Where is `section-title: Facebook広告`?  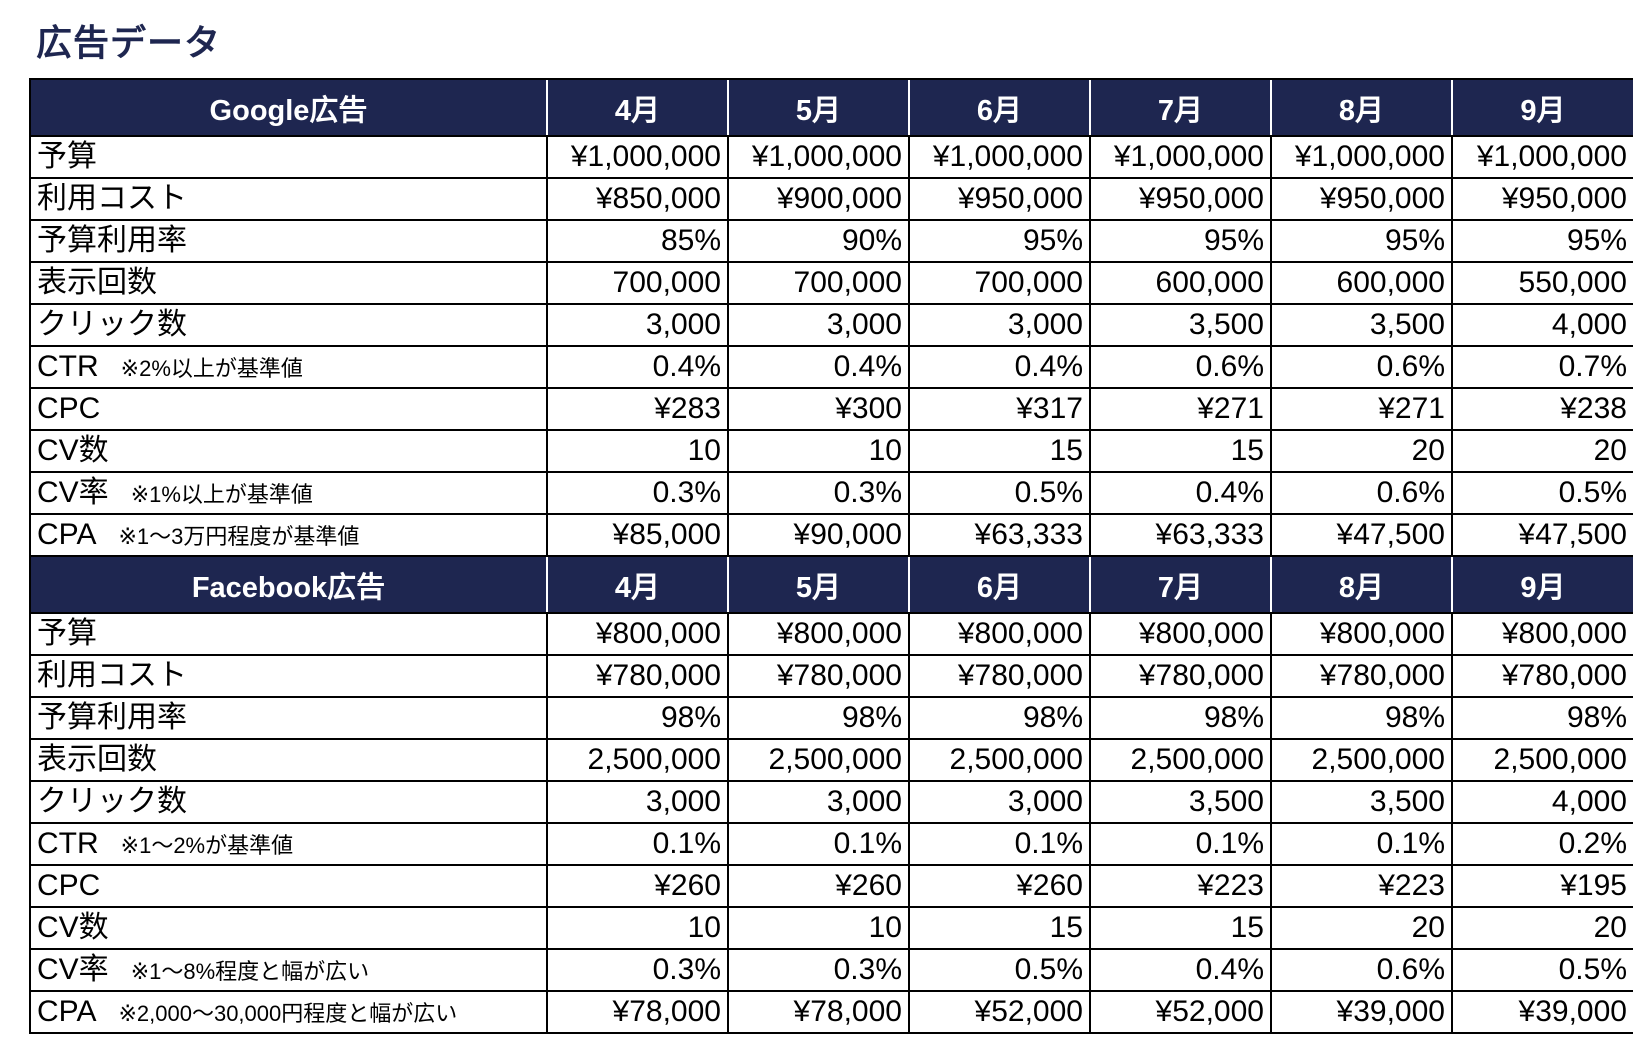
section-title: Facebook広告 is located at coordinates (288, 584).